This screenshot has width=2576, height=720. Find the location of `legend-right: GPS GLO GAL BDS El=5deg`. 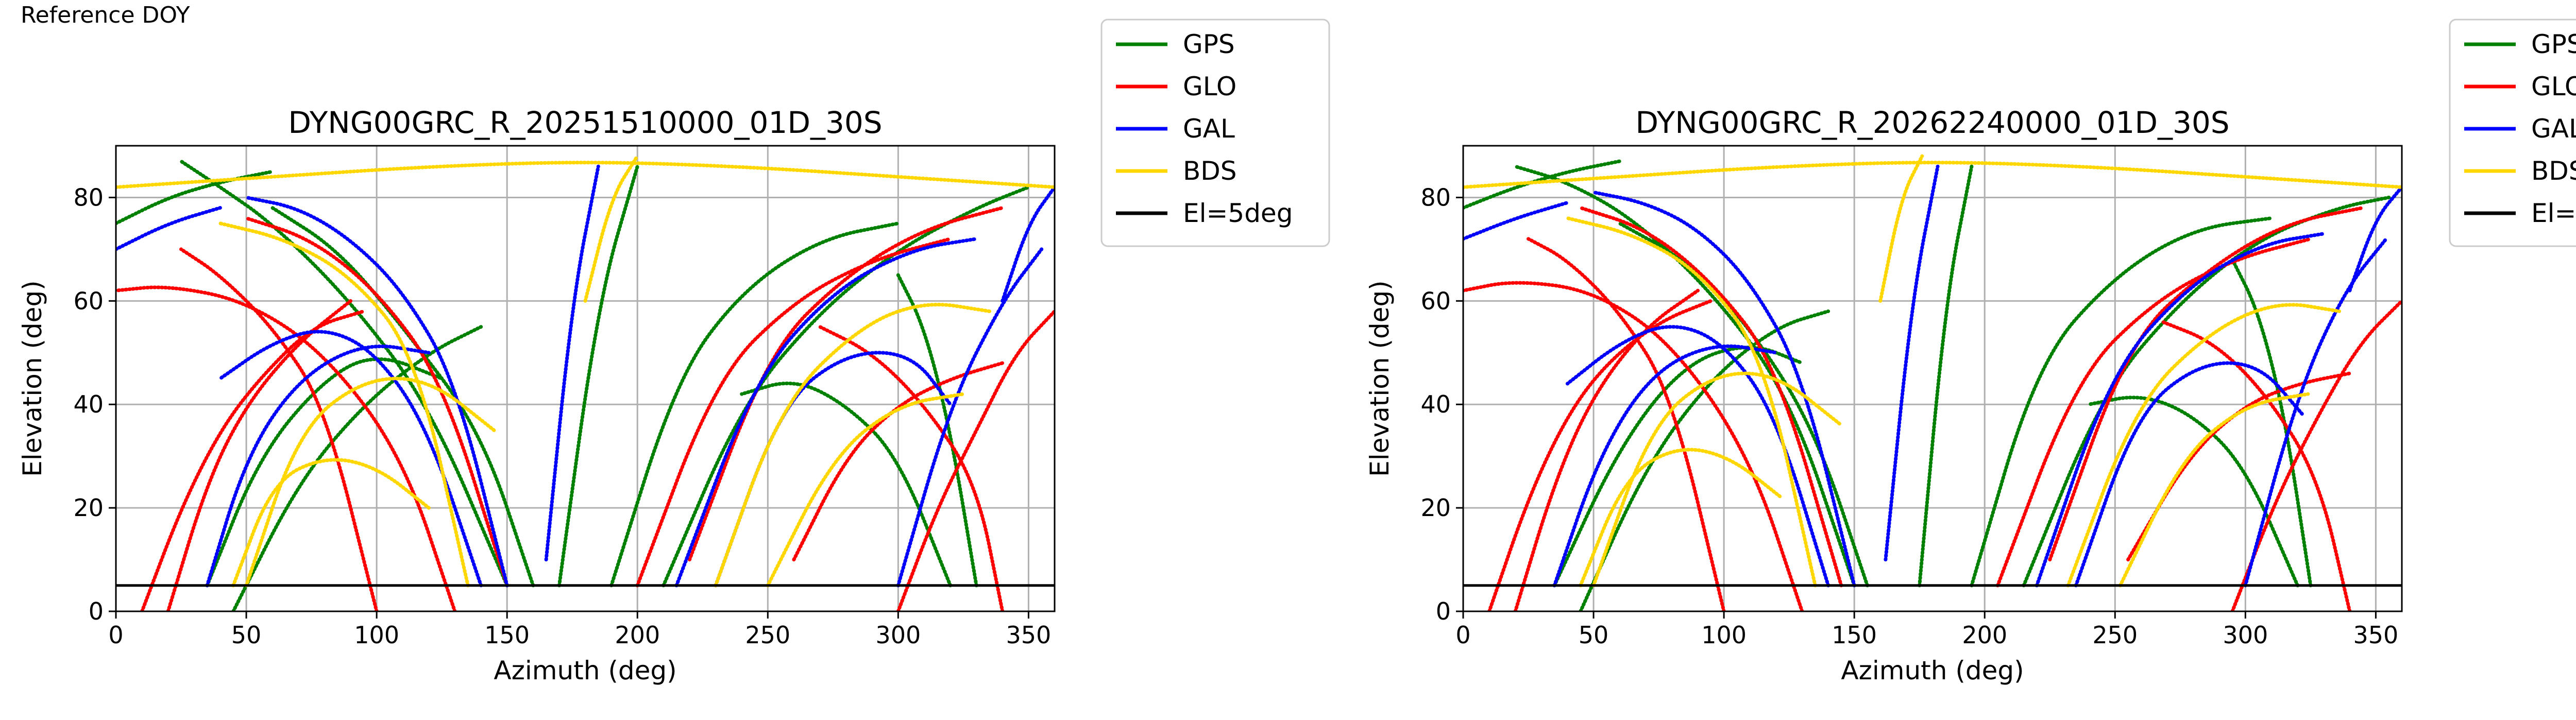

legend-right: GPS GLO GAL BDS El=5deg is located at coordinates (2512, 133).